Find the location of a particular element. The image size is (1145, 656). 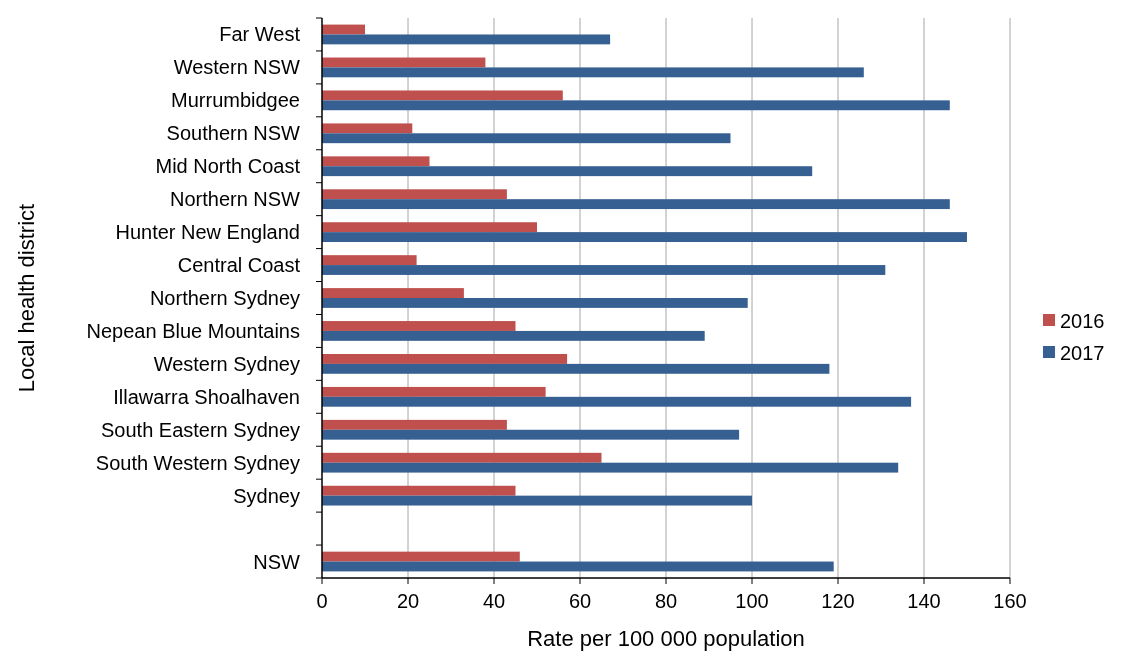

y-axis-title: Local health district is located at coordinates (26, 298).